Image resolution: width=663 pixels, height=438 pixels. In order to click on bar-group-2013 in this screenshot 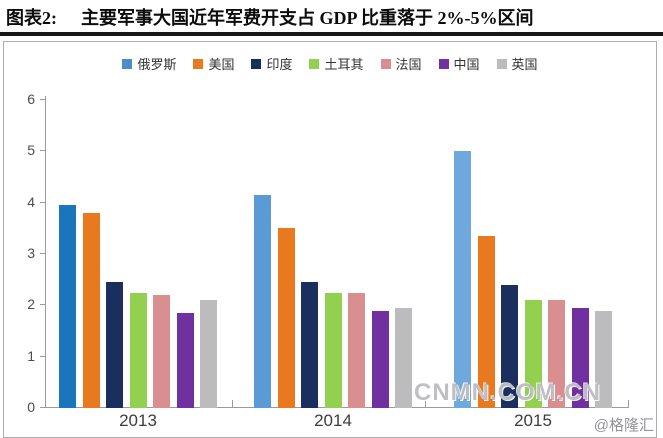, I will do `click(138, 306)`.